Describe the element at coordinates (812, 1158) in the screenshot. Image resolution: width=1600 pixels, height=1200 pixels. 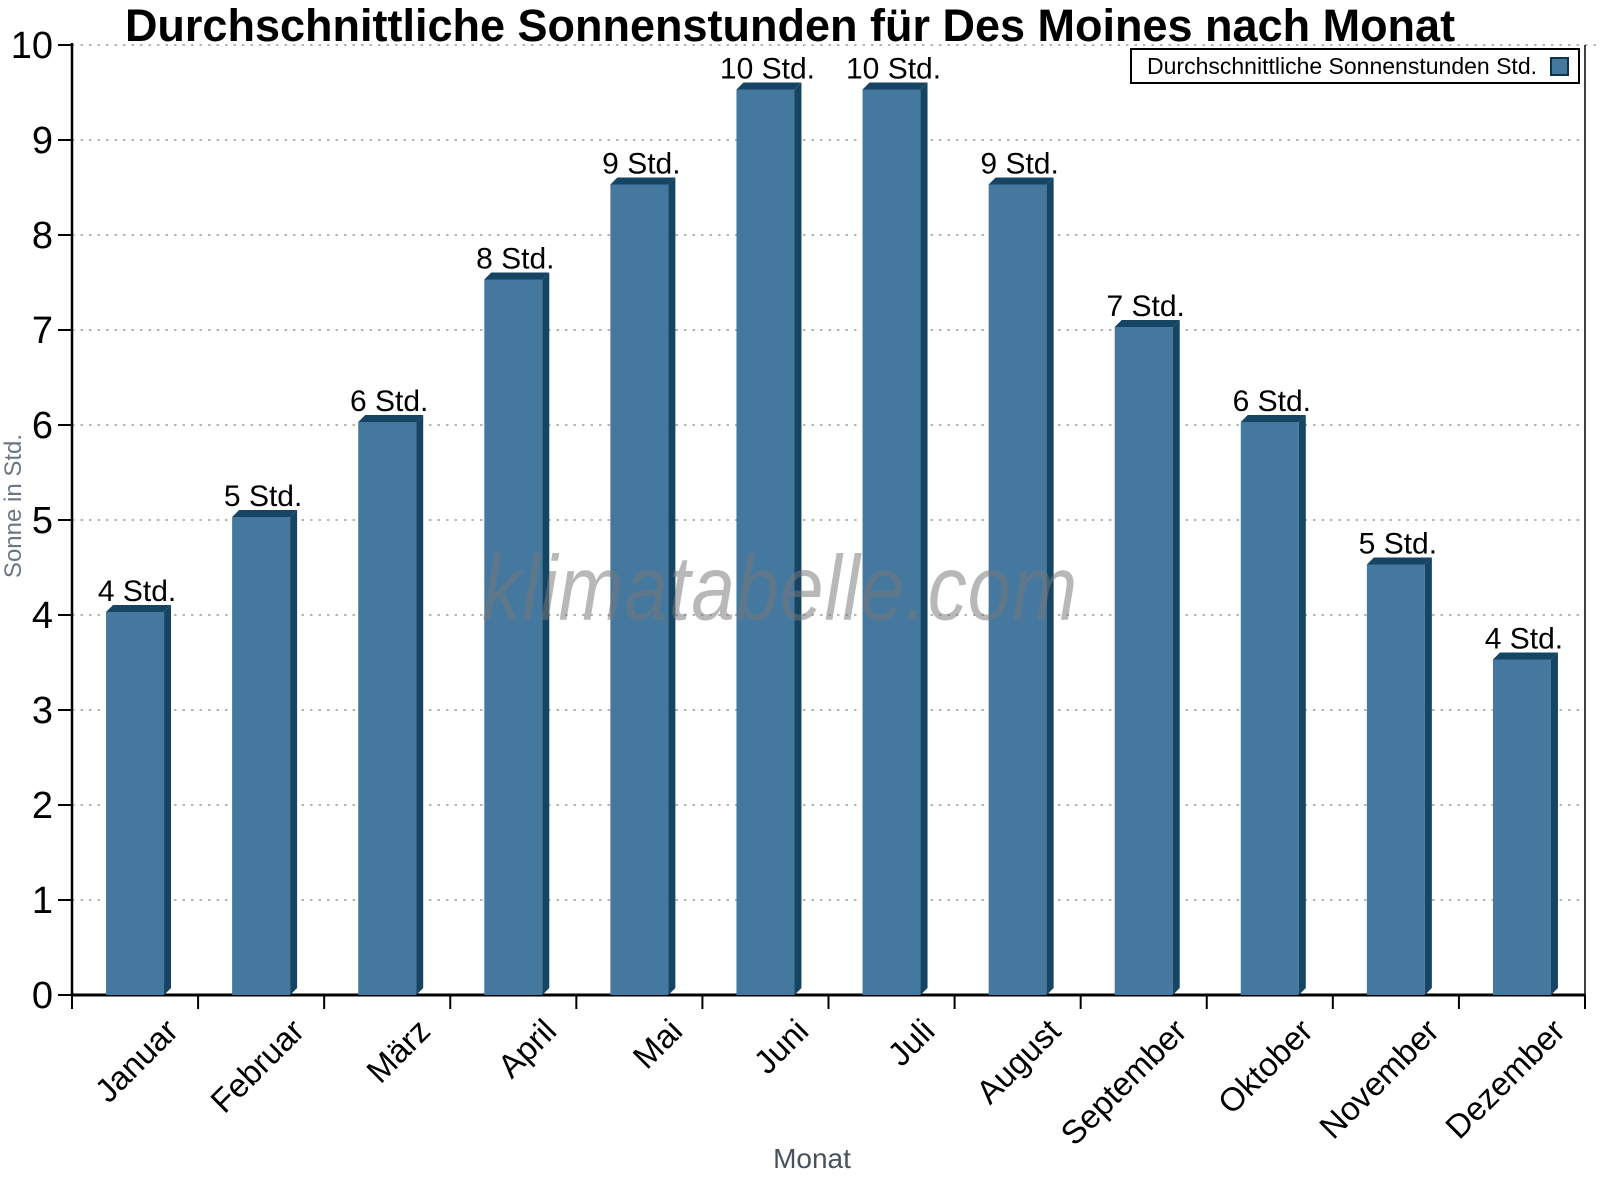
I see `x-axis-title: Monat` at that location.